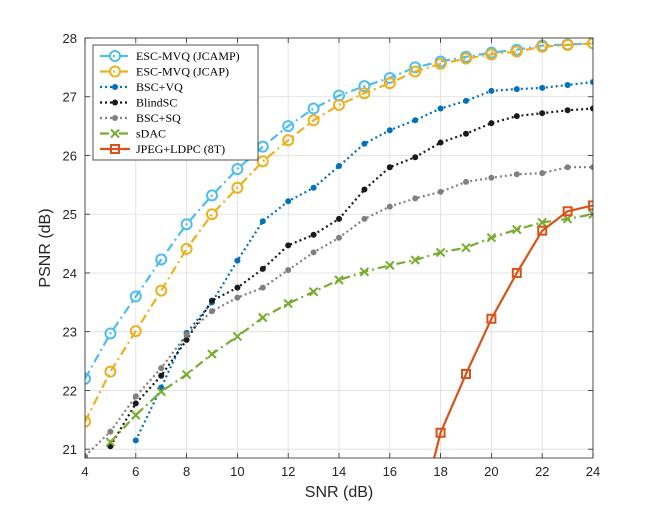 The width and height of the screenshot is (654, 513). I want to click on x-tick-label: 6, so click(135, 471).